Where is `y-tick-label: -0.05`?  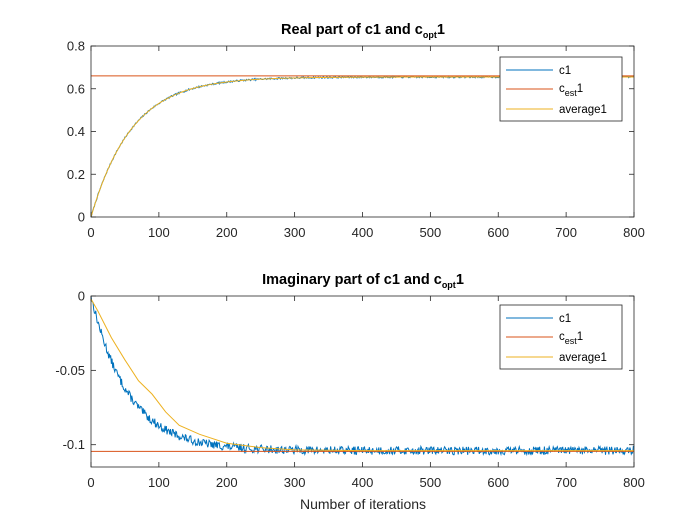 y-tick-label: -0.05 is located at coordinates (70, 370).